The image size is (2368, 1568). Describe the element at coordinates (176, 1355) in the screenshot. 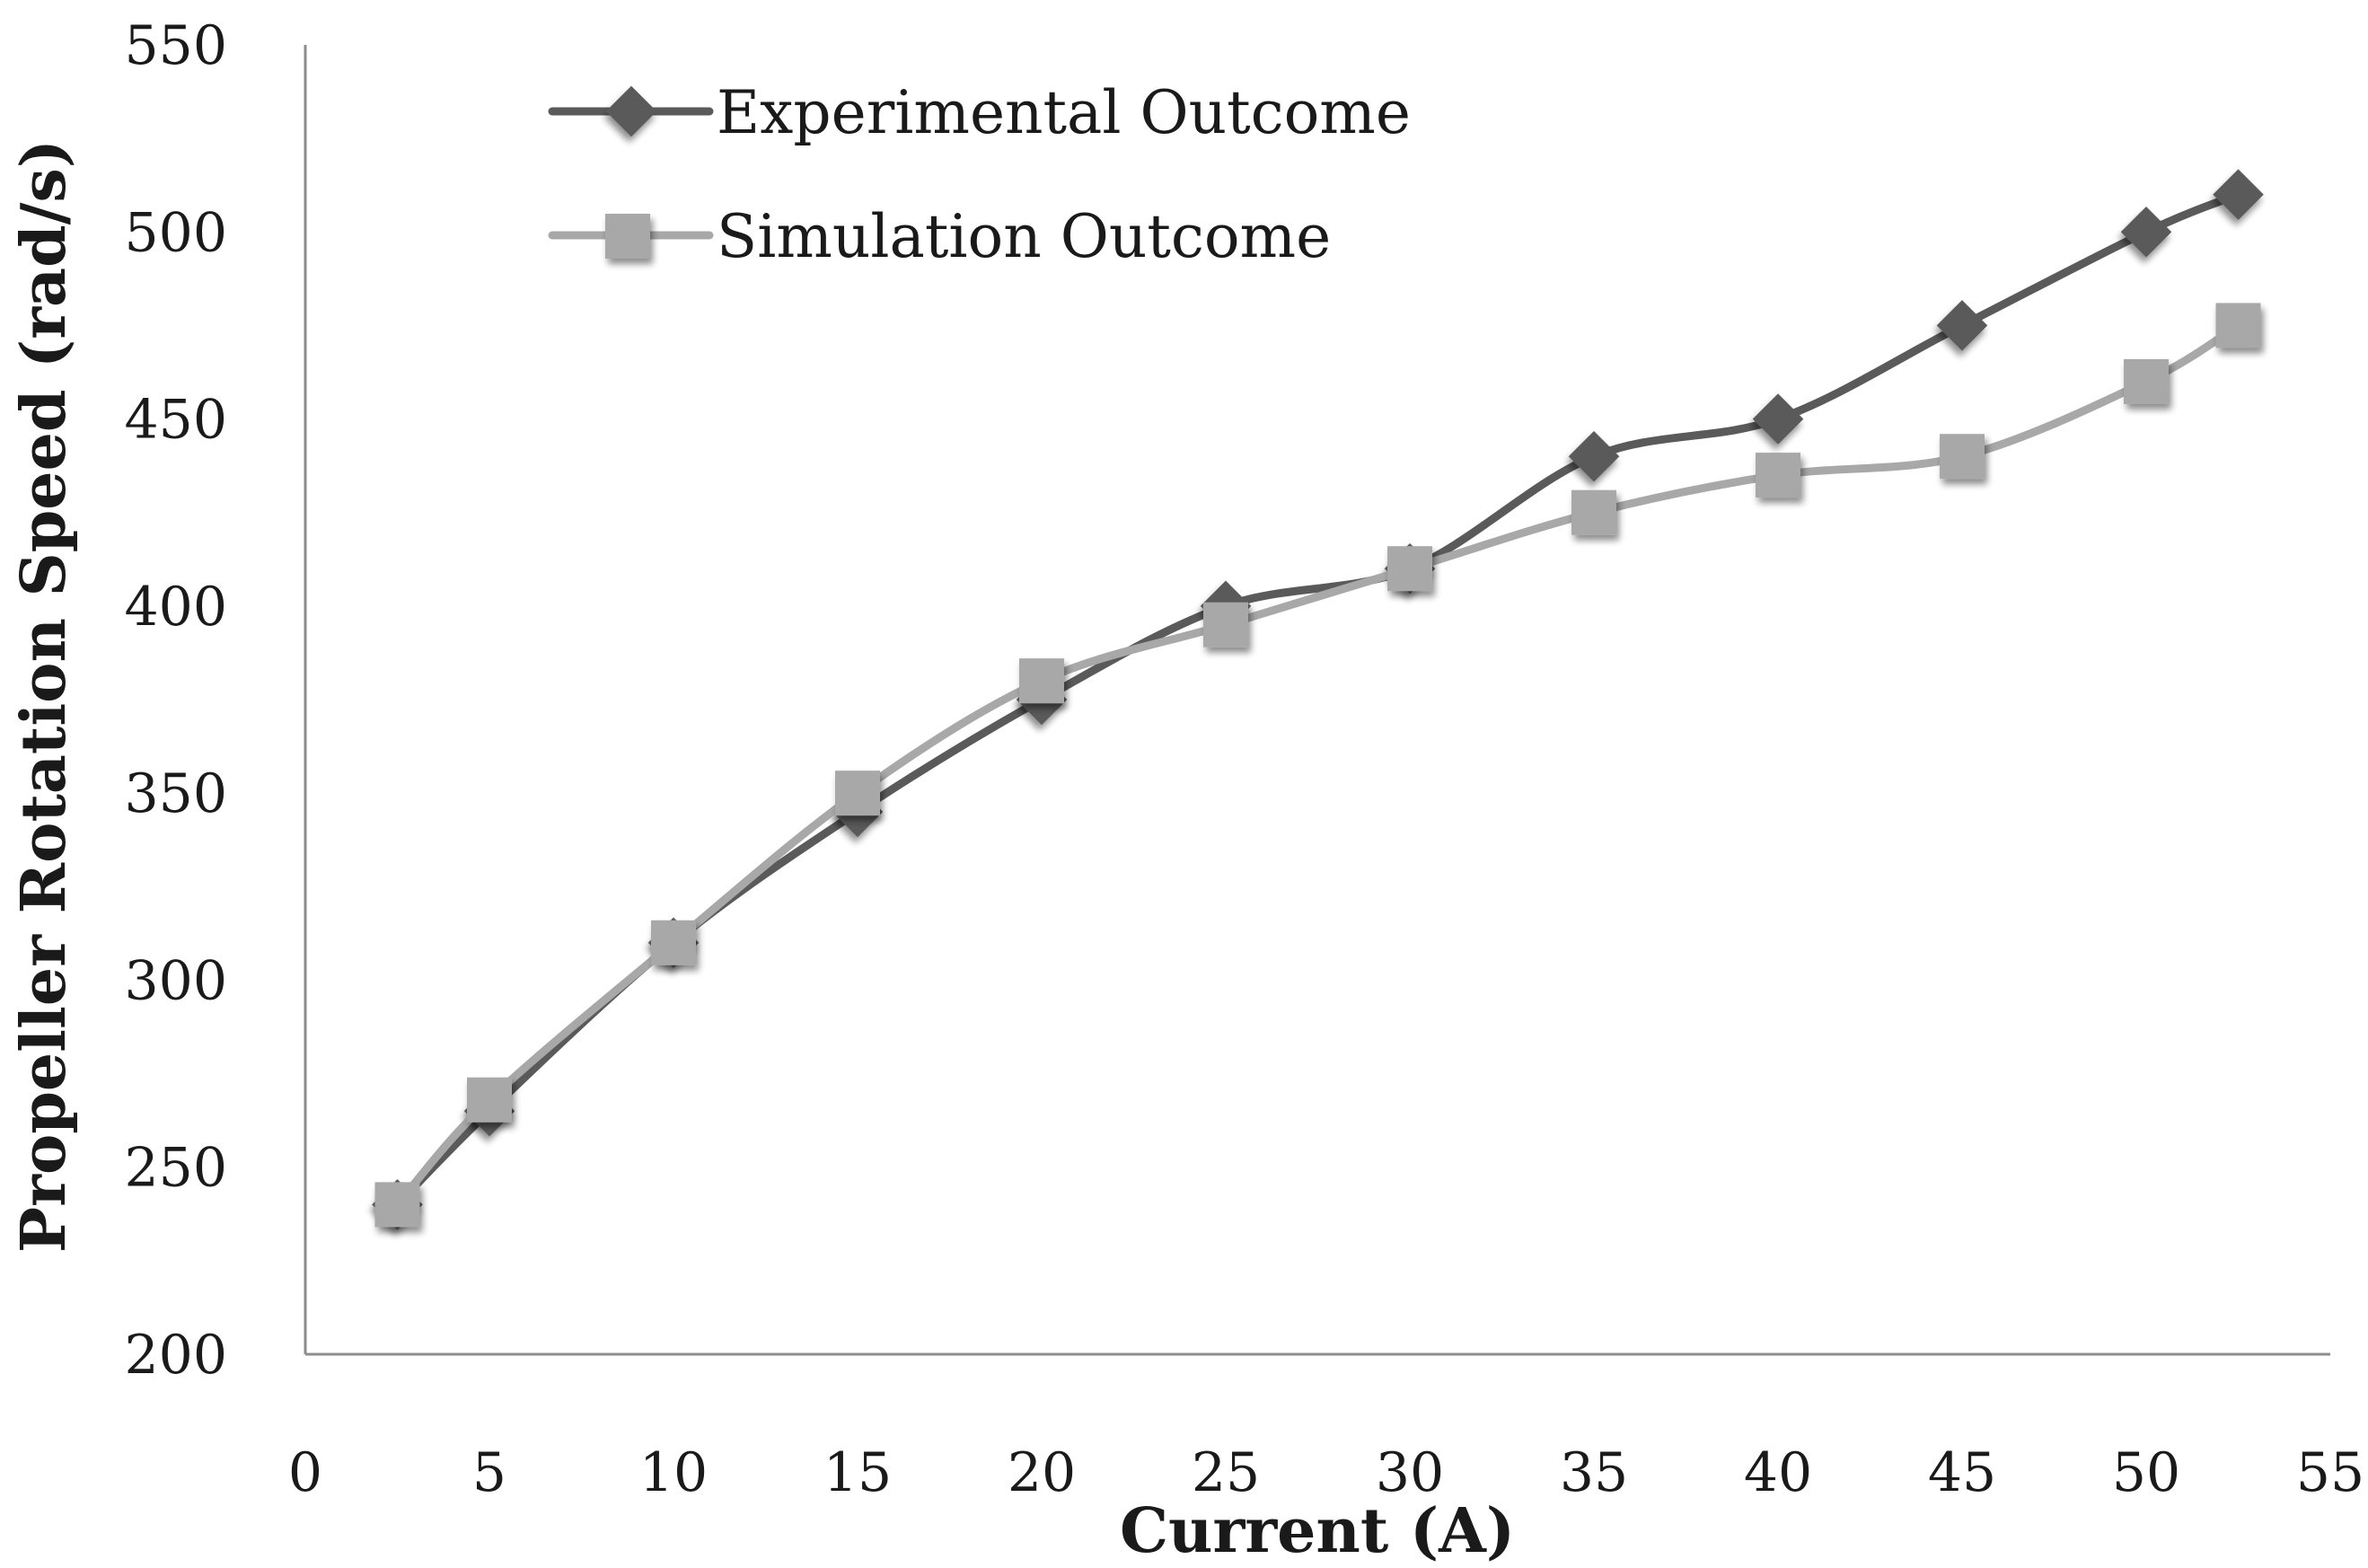

I see `y-tick-label: 200` at that location.